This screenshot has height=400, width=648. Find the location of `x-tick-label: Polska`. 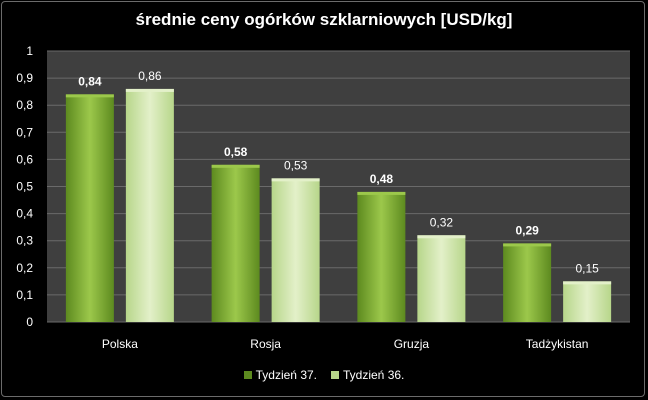

x-tick-label: Polska is located at coordinates (120, 344).